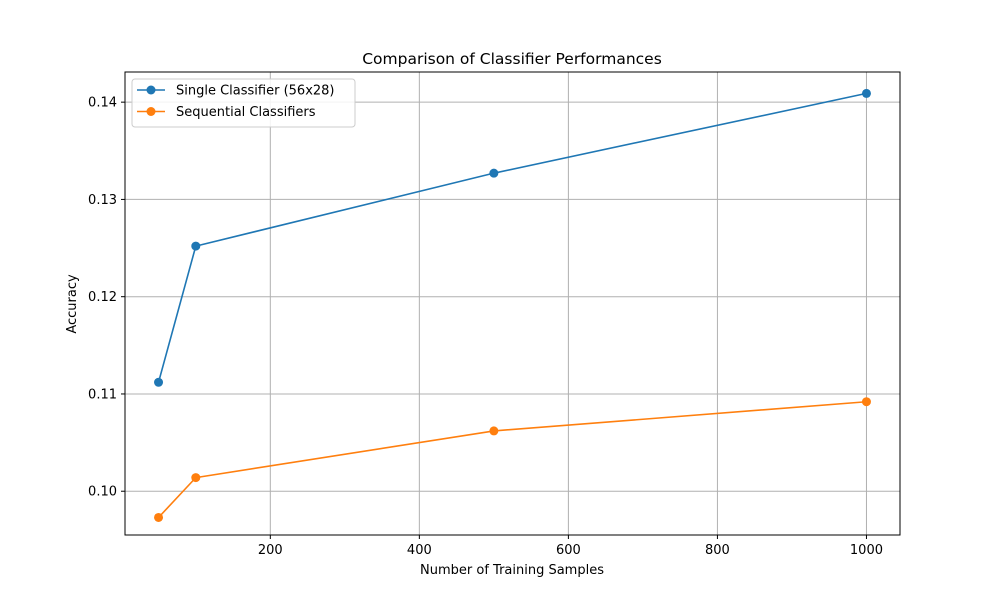 The height and width of the screenshot is (600, 1000). I want to click on y-axis: 0.10 0.11 0.12 0.13 0.14, so click(106, 298).